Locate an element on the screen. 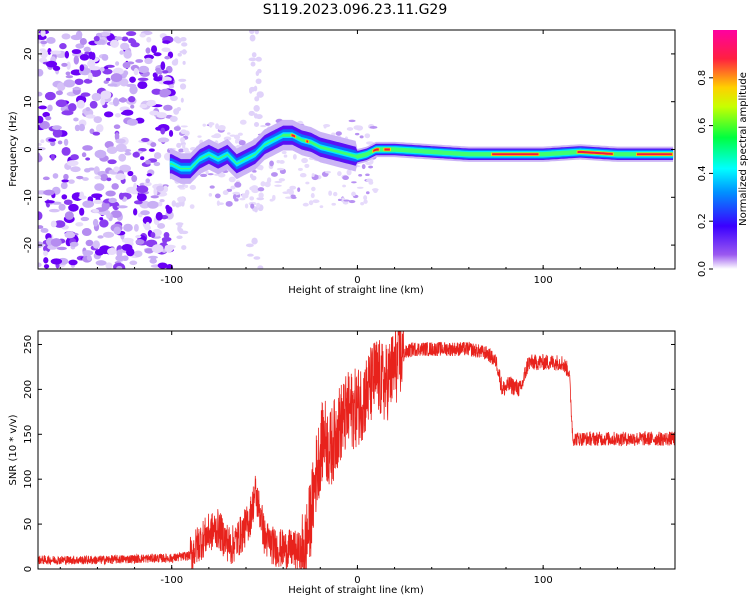 The width and height of the screenshot is (750, 604). colorbar-tick-label: 0.8 is located at coordinates (702, 78).